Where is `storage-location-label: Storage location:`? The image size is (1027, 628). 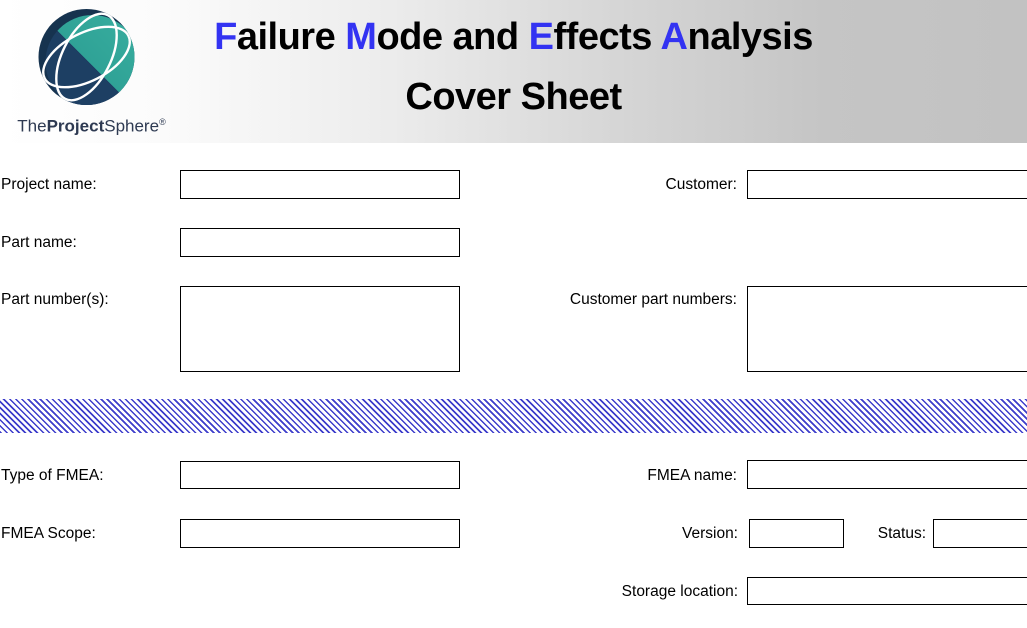 storage-location-label: Storage location: is located at coordinates (679, 591).